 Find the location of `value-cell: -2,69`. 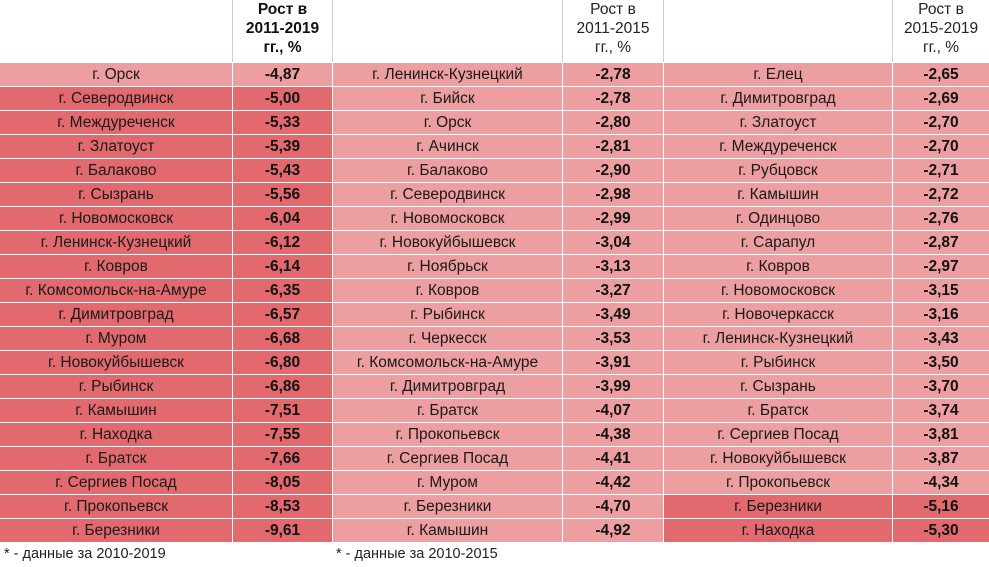

value-cell: -2,69 is located at coordinates (941, 98).